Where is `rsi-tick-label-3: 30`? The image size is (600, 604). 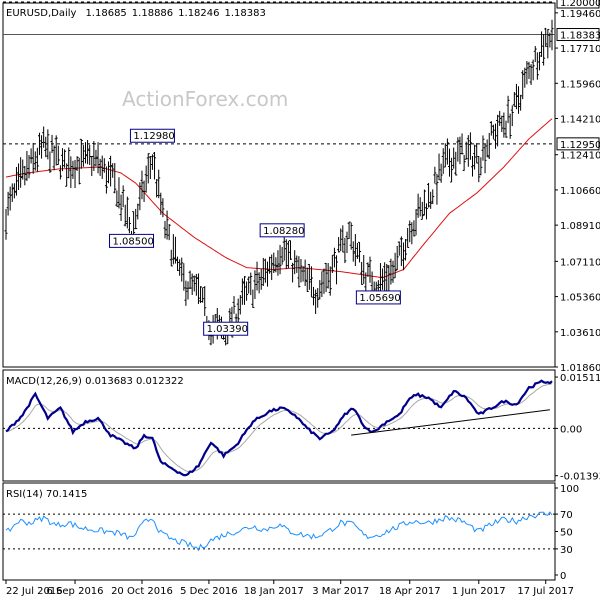
rsi-tick-label-3: 30 is located at coordinates (566, 550).